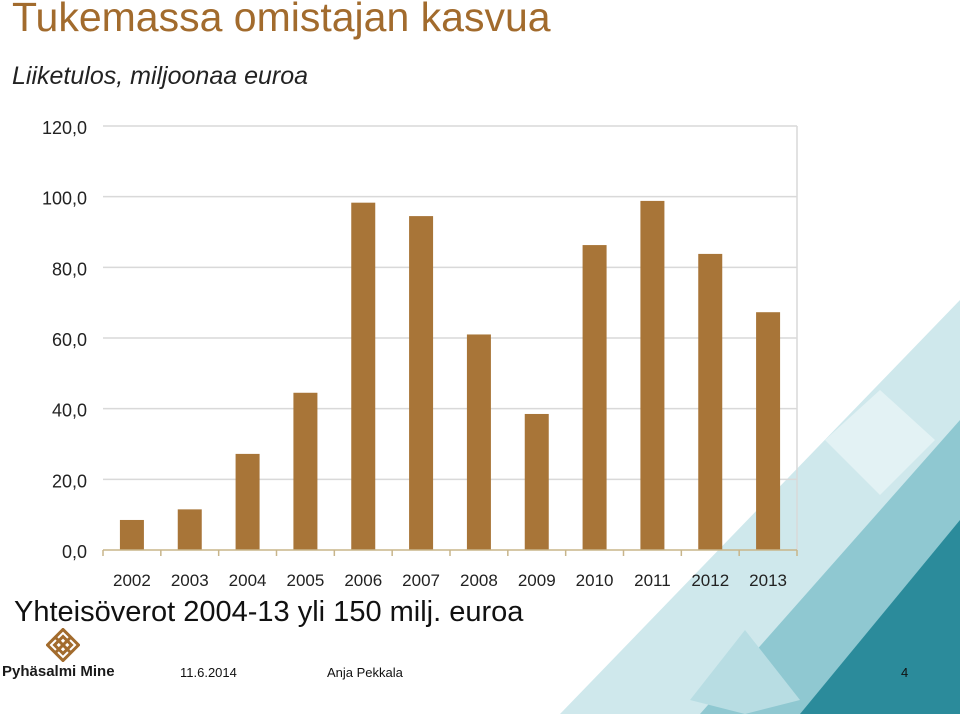 The height and width of the screenshot is (714, 960). What do you see at coordinates (595, 580) in the screenshot?
I see `x-tick-label: 2010` at bounding box center [595, 580].